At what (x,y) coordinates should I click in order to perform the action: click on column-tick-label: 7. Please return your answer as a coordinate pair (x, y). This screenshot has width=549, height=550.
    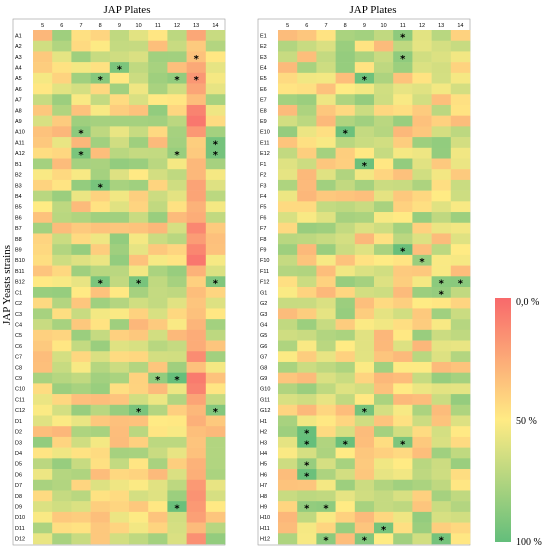
    Looking at the image, I should click on (80, 26).